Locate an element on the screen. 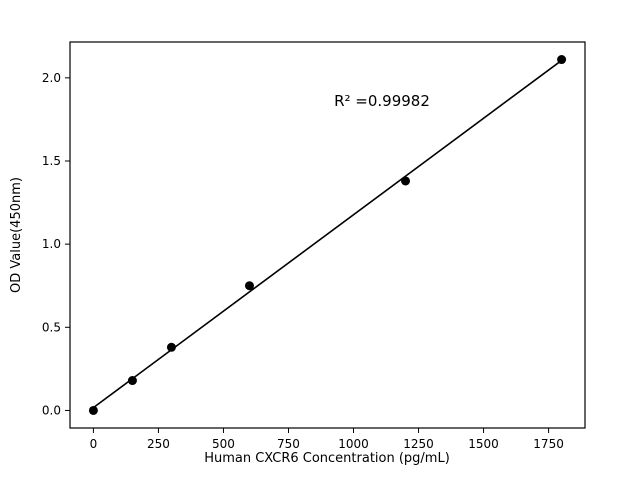  y-tick-label: 0.5 is located at coordinates (51, 327).